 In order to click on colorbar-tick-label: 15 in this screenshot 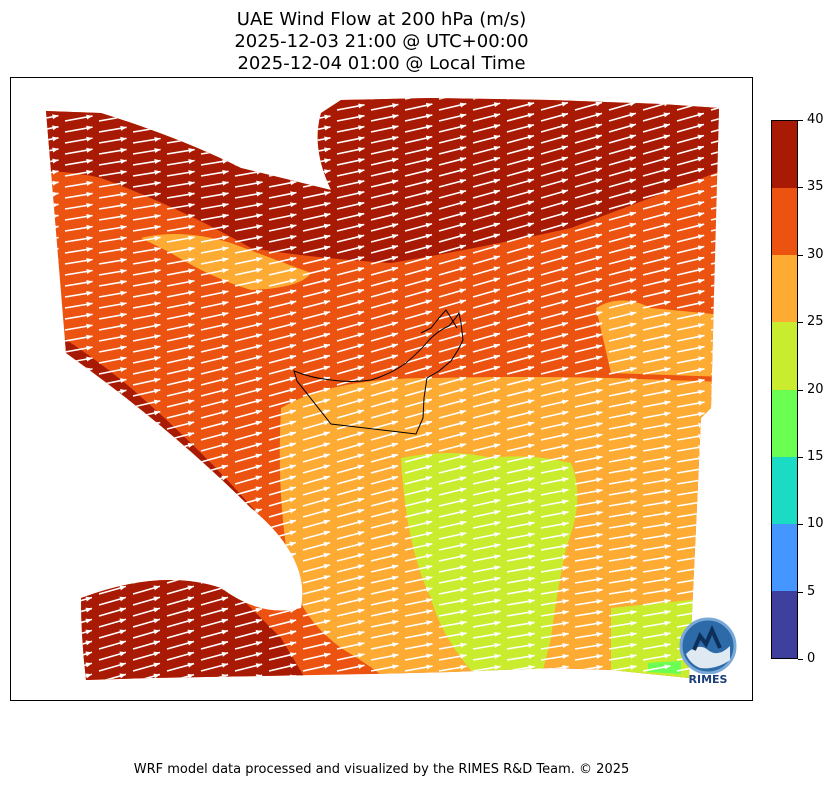, I will do `click(815, 456)`.